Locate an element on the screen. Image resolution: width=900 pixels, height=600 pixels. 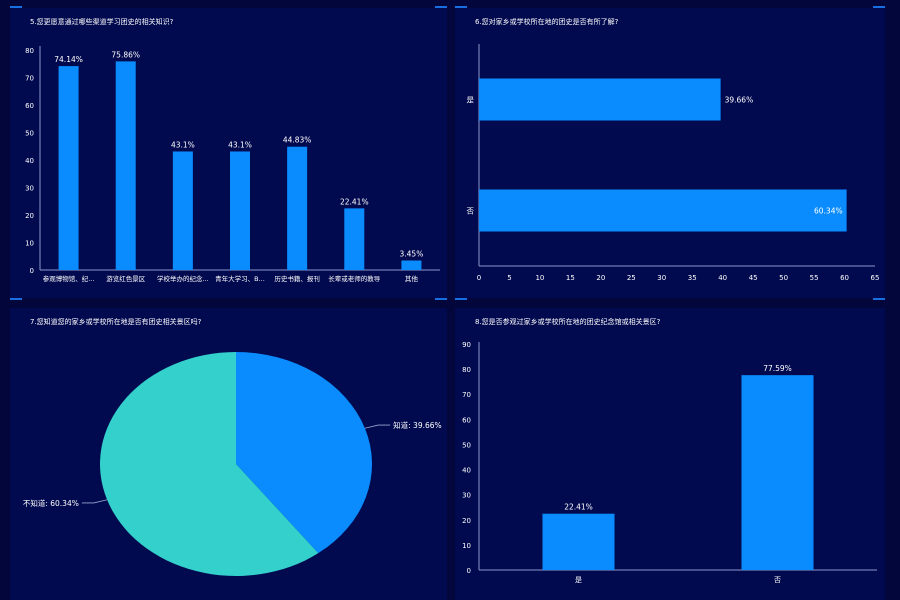
x-tick-label: 5 is located at coordinates (509, 278).